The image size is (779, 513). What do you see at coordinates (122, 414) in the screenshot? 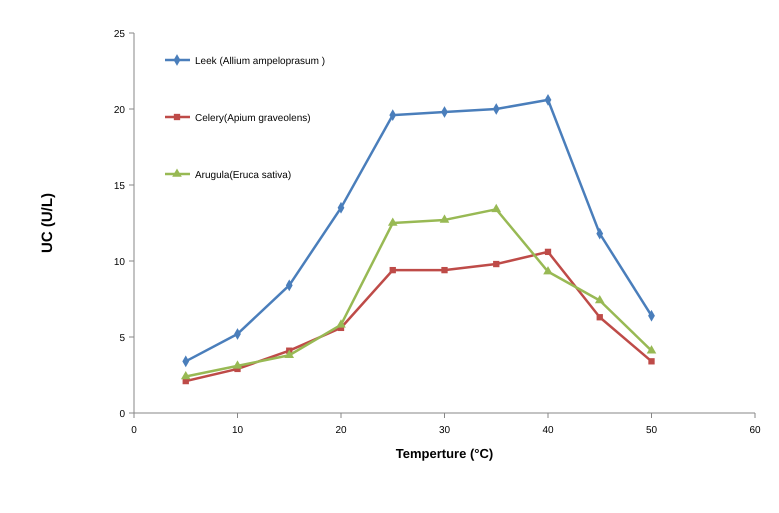
I see `y-tick-label: 0` at bounding box center [122, 414].